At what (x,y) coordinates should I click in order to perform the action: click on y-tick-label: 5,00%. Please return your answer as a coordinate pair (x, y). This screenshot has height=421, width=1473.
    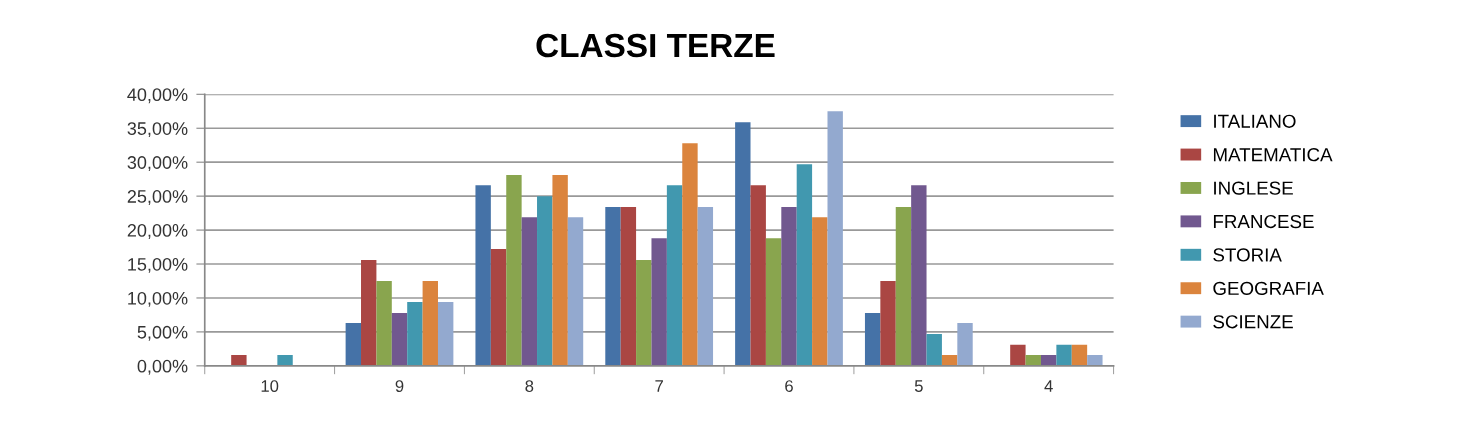
    Looking at the image, I should click on (162, 333).